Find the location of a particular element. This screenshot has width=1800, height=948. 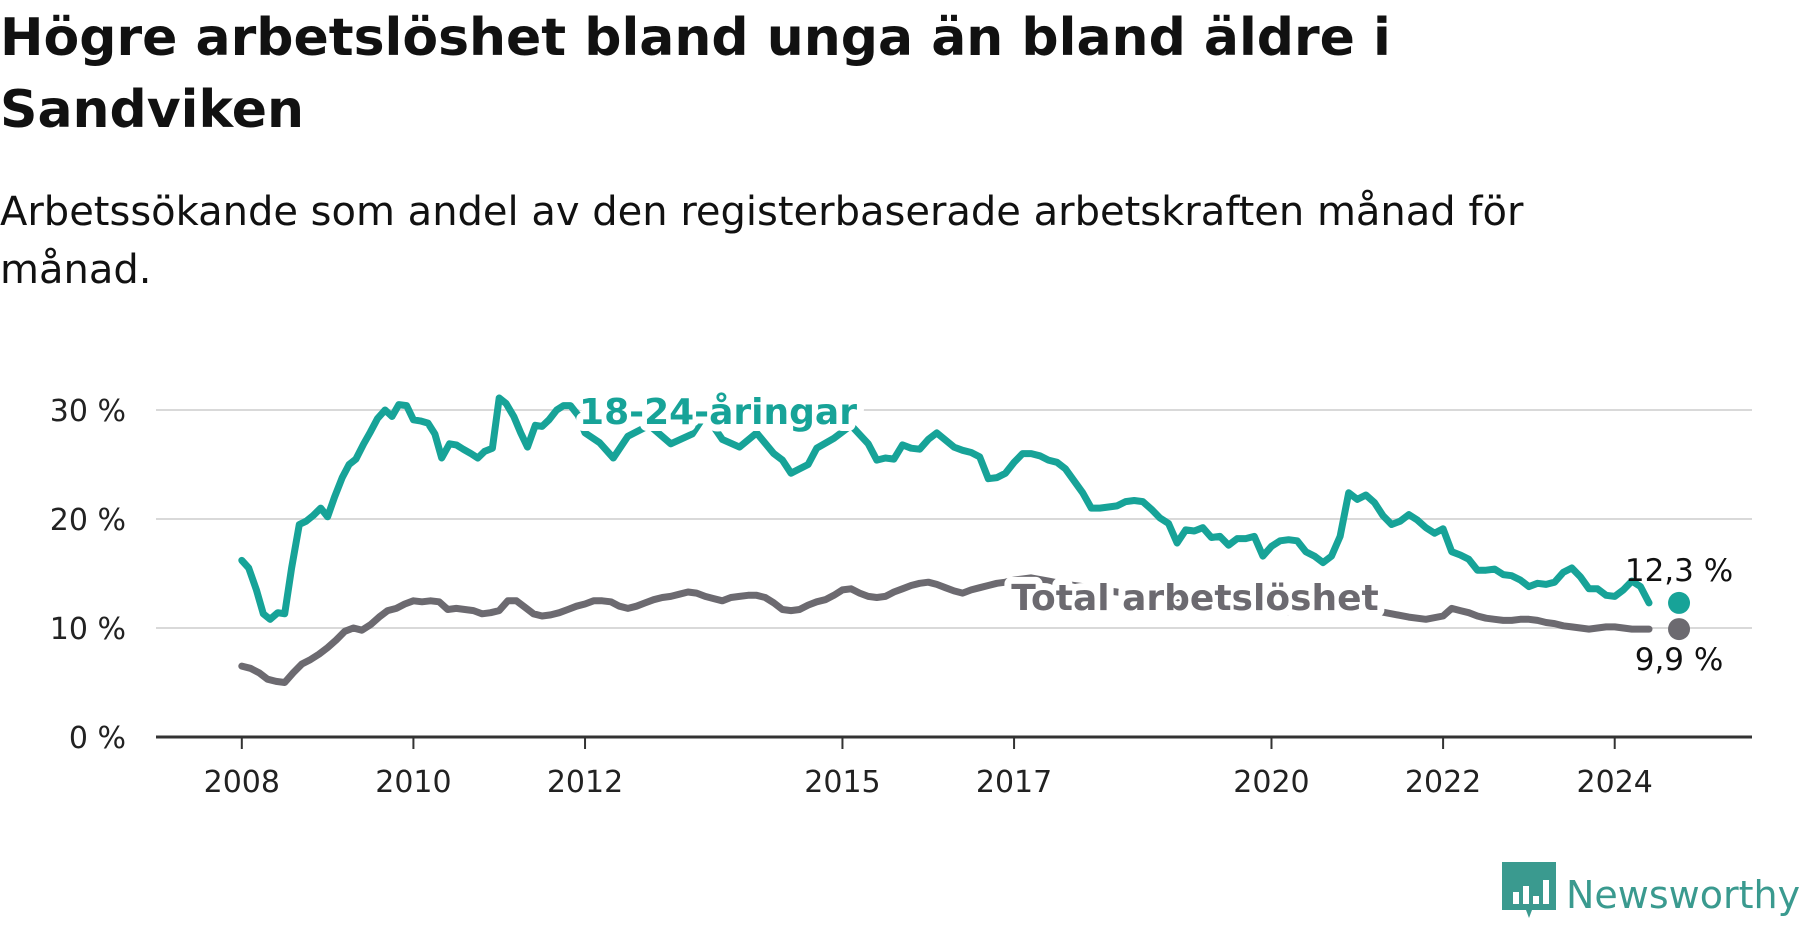

youth-series-label: 18-24-åringar is located at coordinates (718, 412).